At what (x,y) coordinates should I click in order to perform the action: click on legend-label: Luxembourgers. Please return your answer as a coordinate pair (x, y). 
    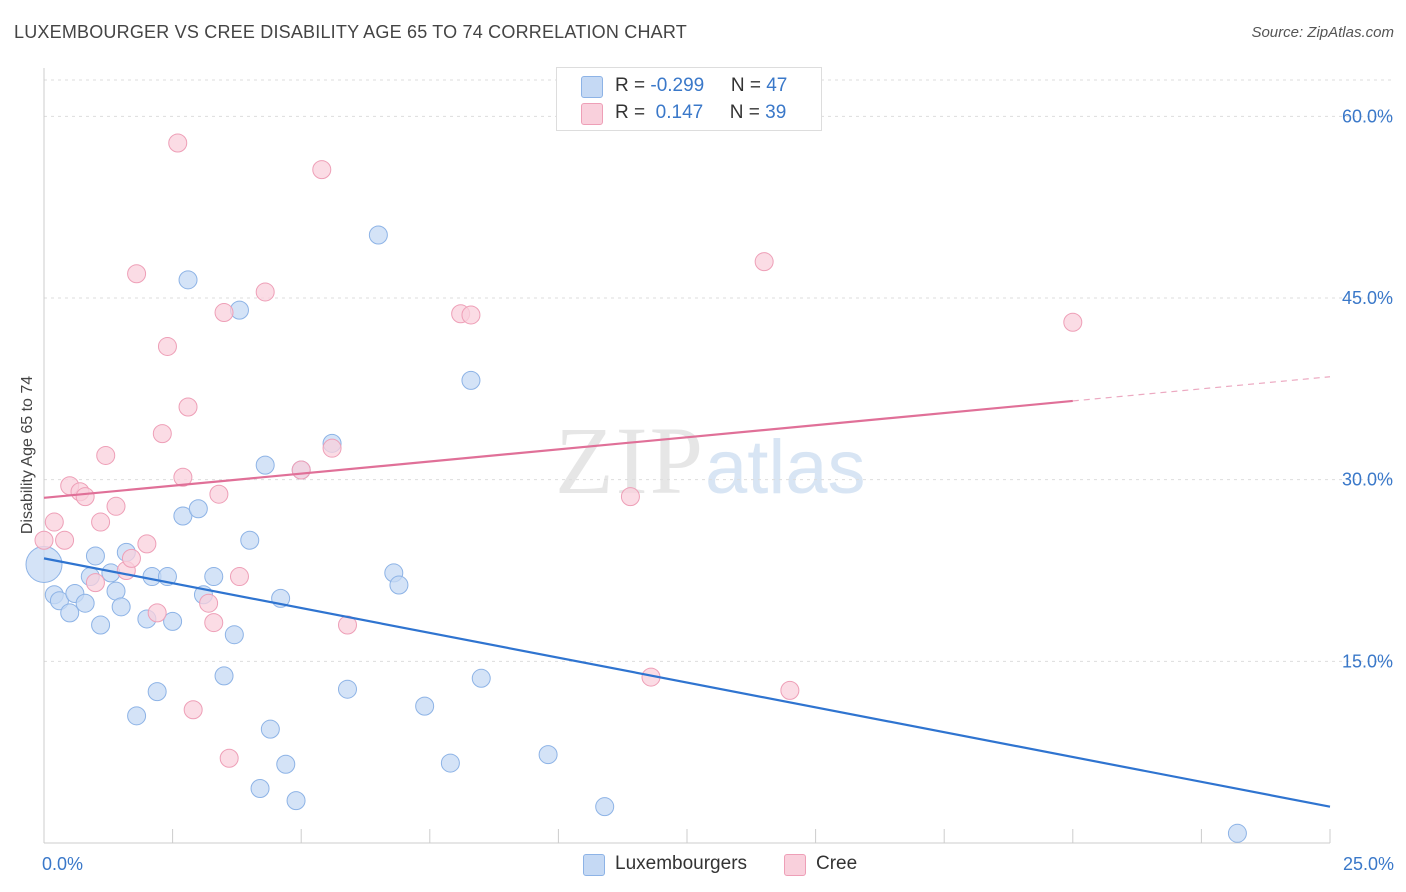
    Looking at the image, I should click on (681, 863).